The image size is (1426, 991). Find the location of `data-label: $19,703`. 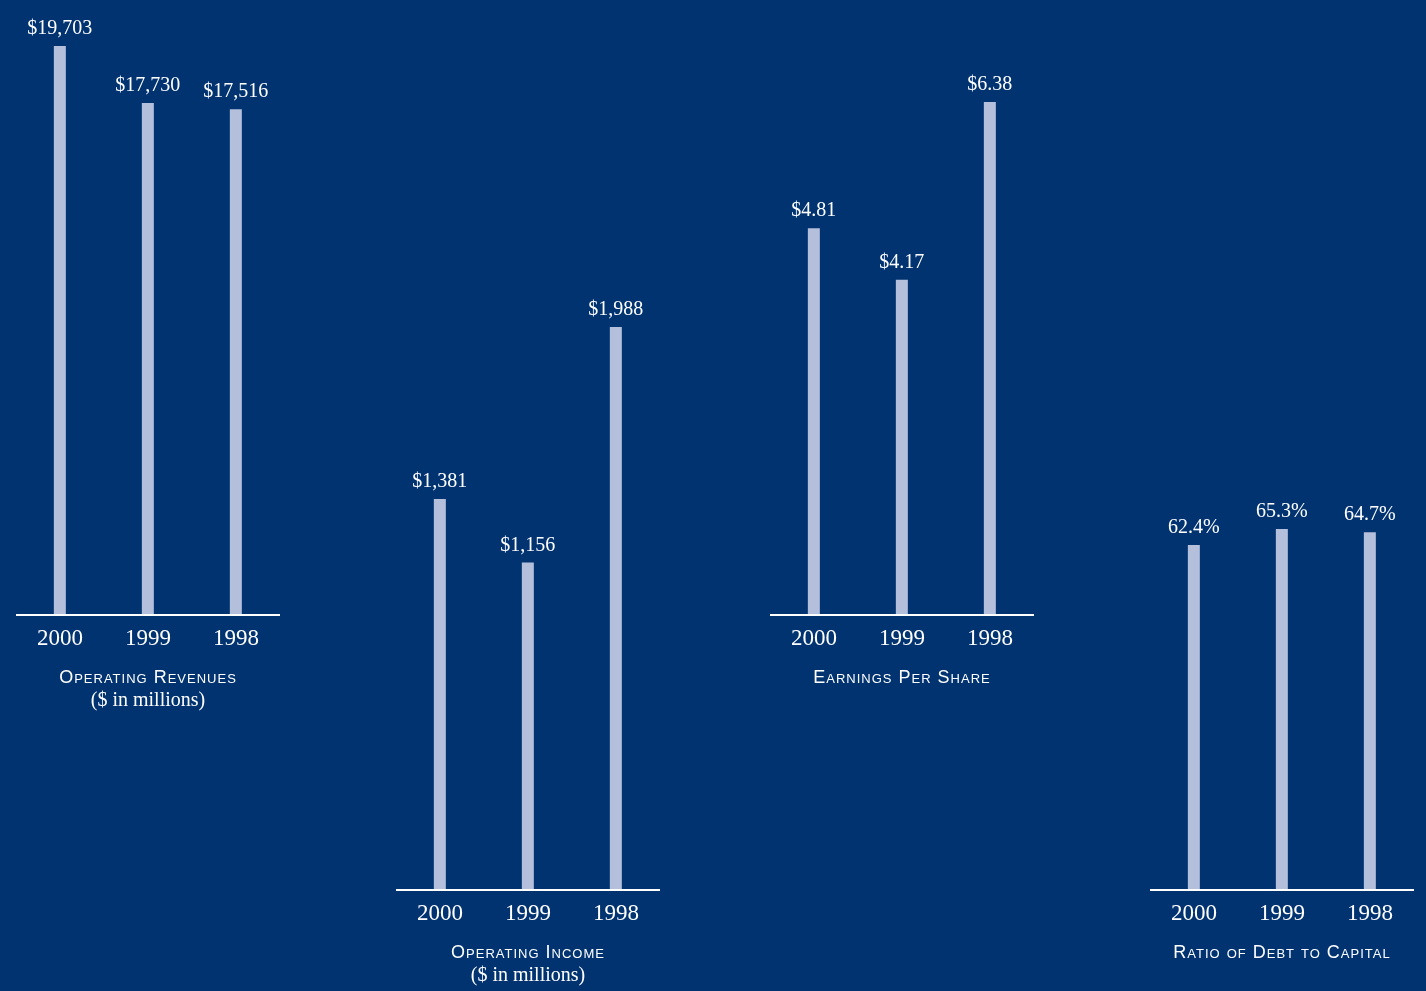

data-label: $19,703 is located at coordinates (60, 27).